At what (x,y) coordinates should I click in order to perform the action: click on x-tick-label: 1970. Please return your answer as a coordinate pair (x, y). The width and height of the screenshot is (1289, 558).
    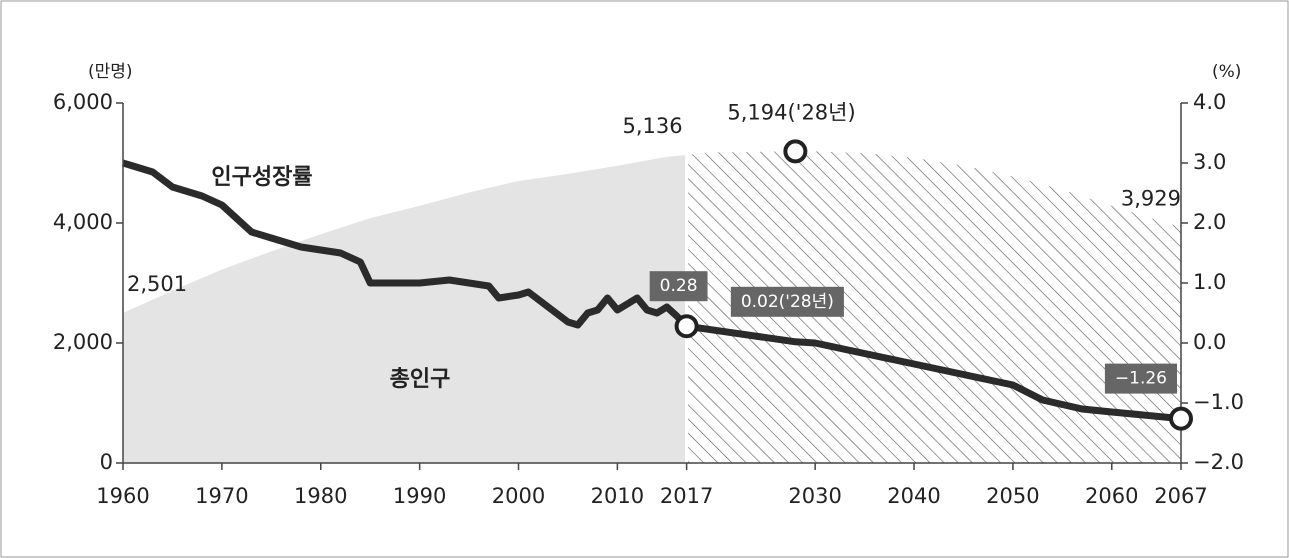
    Looking at the image, I should click on (221, 496).